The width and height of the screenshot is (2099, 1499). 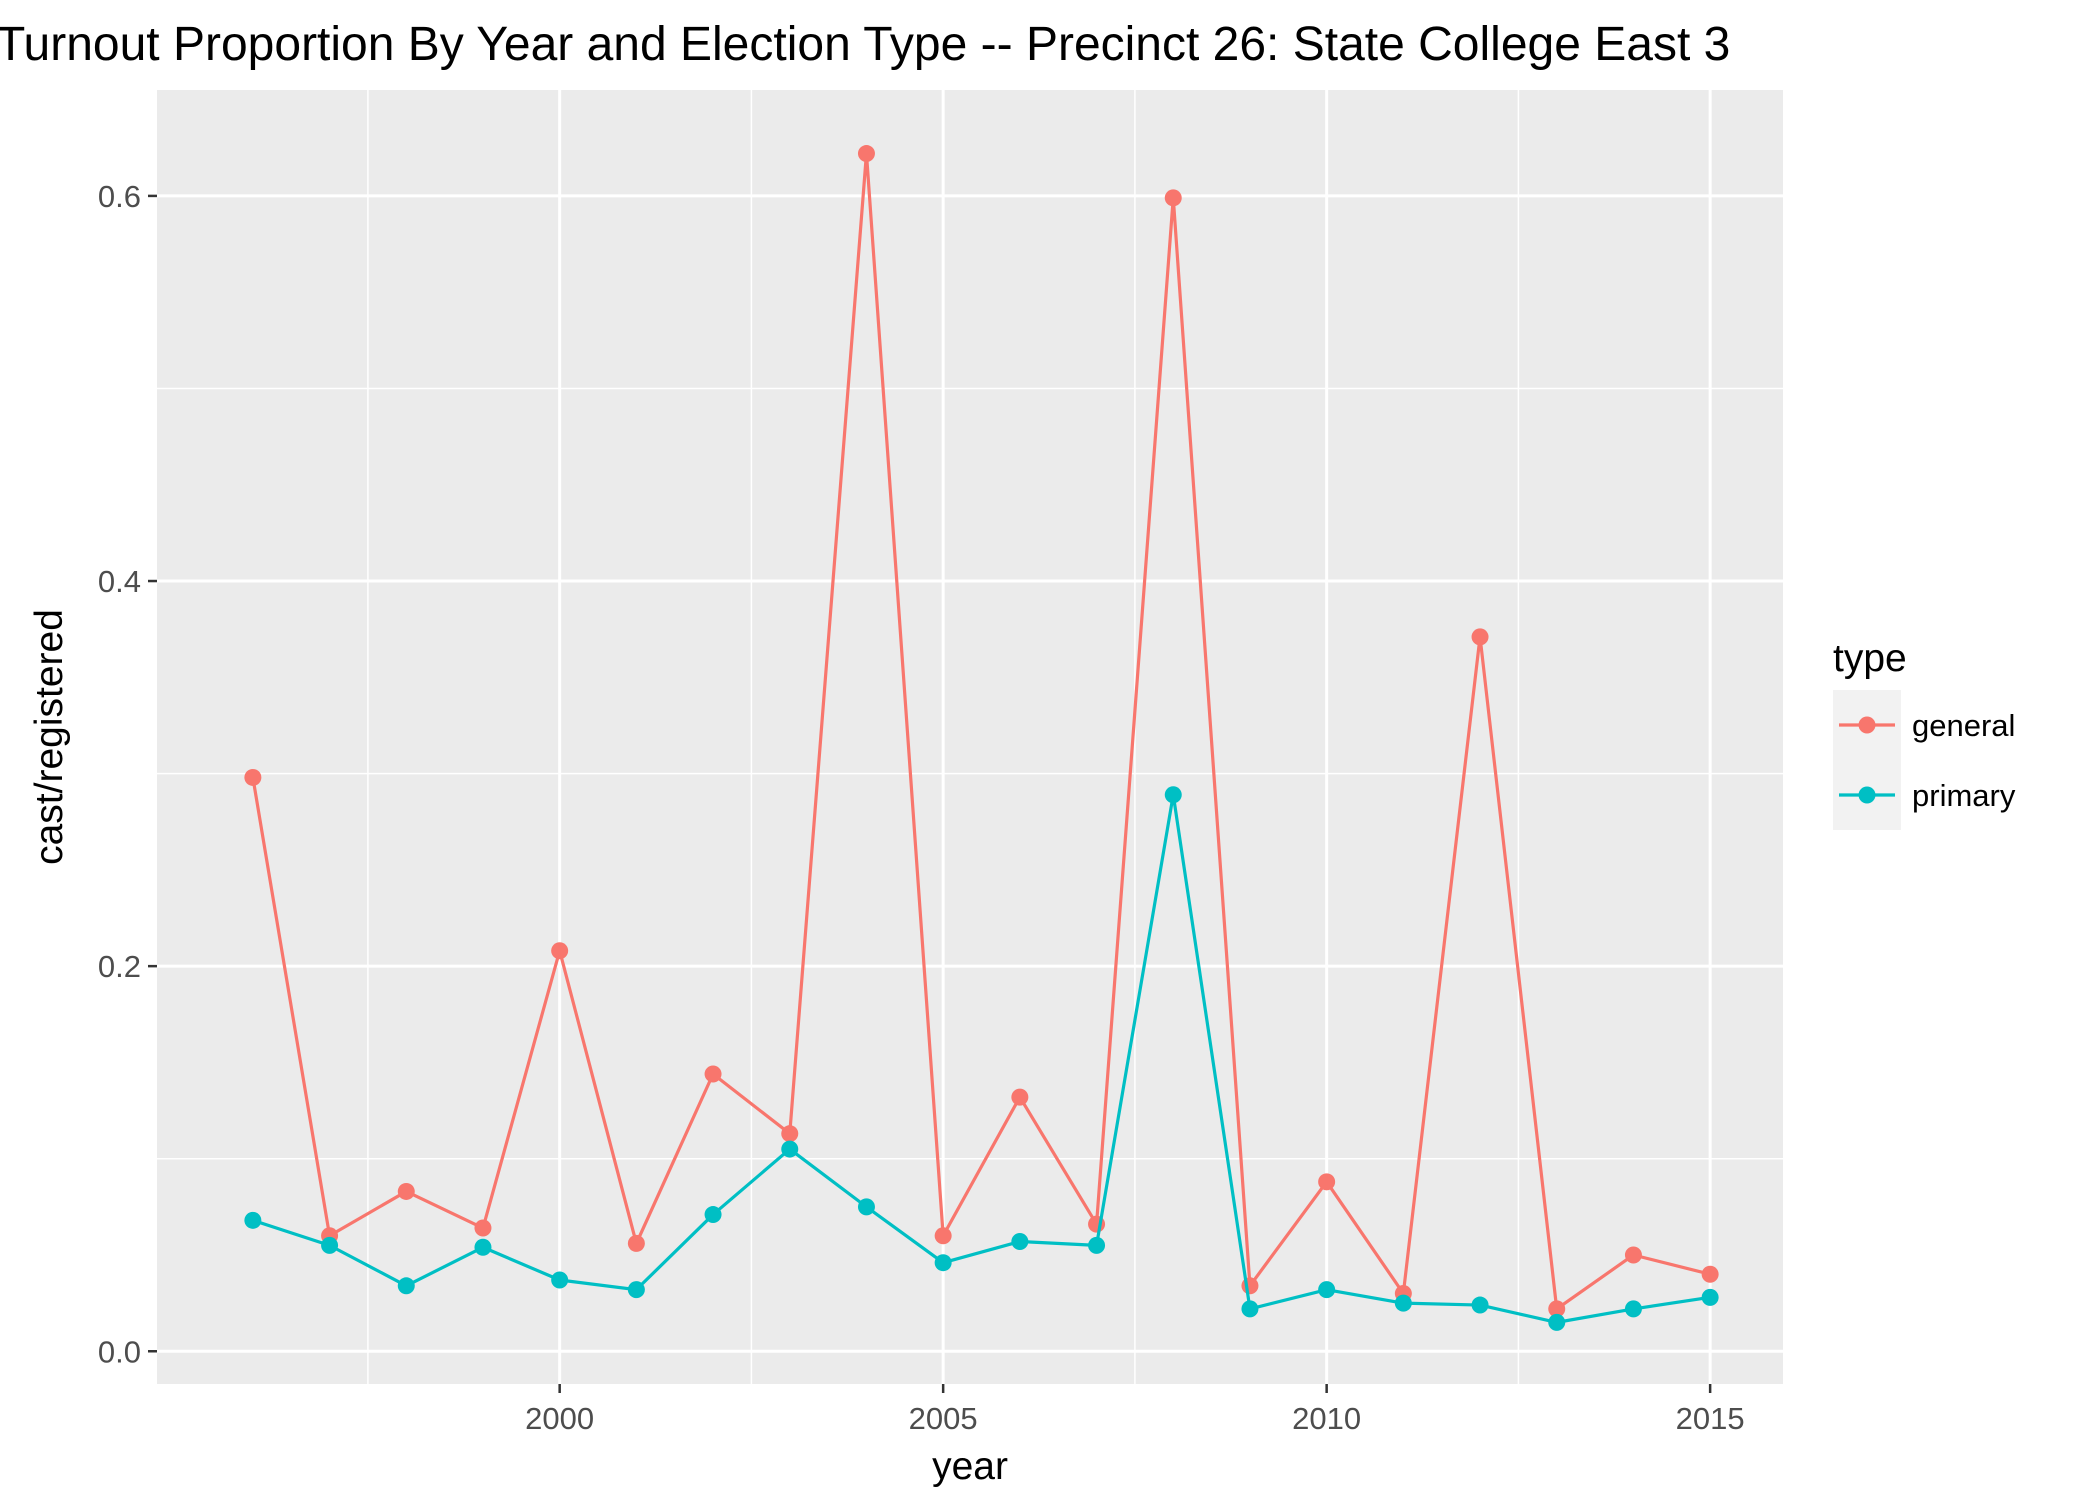 I want to click on x-axis-title: year, so click(x=970, y=1466).